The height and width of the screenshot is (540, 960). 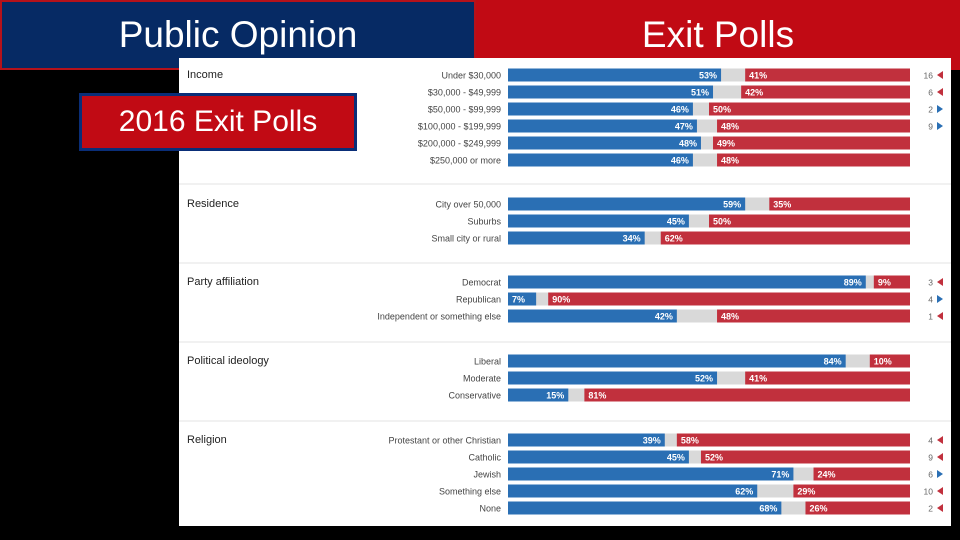 I want to click on row-label: Catholic, so click(x=484, y=458).